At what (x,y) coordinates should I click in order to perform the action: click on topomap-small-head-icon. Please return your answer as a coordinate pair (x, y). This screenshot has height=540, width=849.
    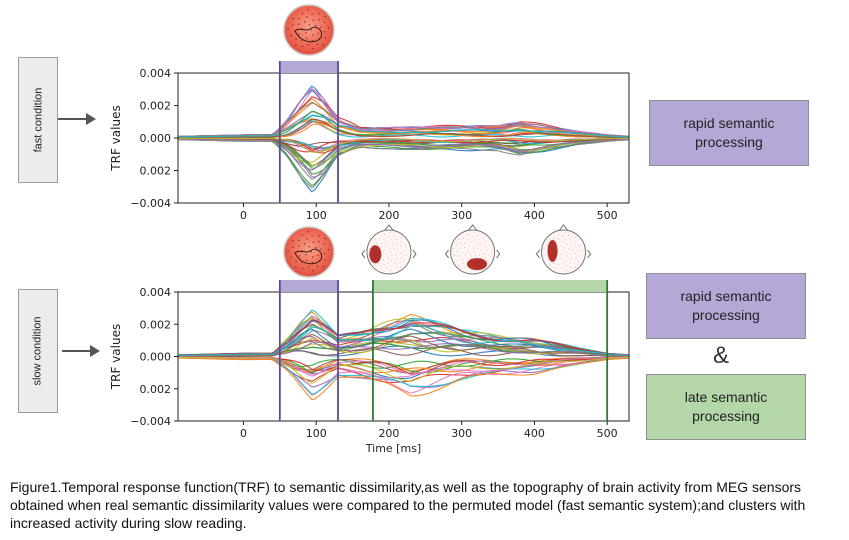
    Looking at the image, I should click on (563, 249).